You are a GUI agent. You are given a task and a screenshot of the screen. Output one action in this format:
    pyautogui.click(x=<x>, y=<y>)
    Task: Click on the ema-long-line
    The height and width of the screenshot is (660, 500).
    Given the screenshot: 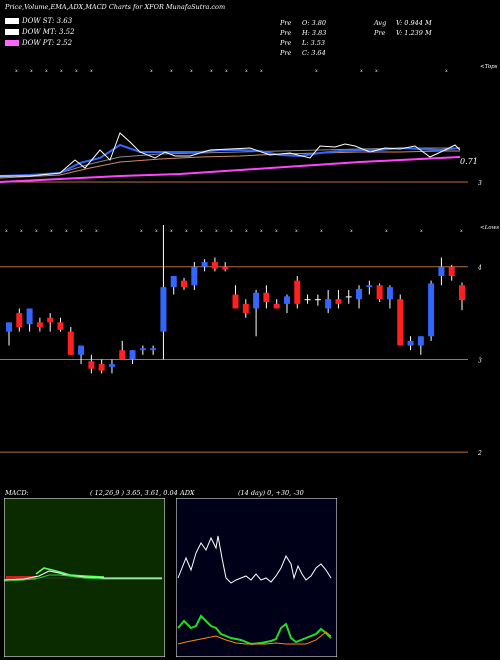 What is the action you would take?
    pyautogui.click(x=230, y=169)
    